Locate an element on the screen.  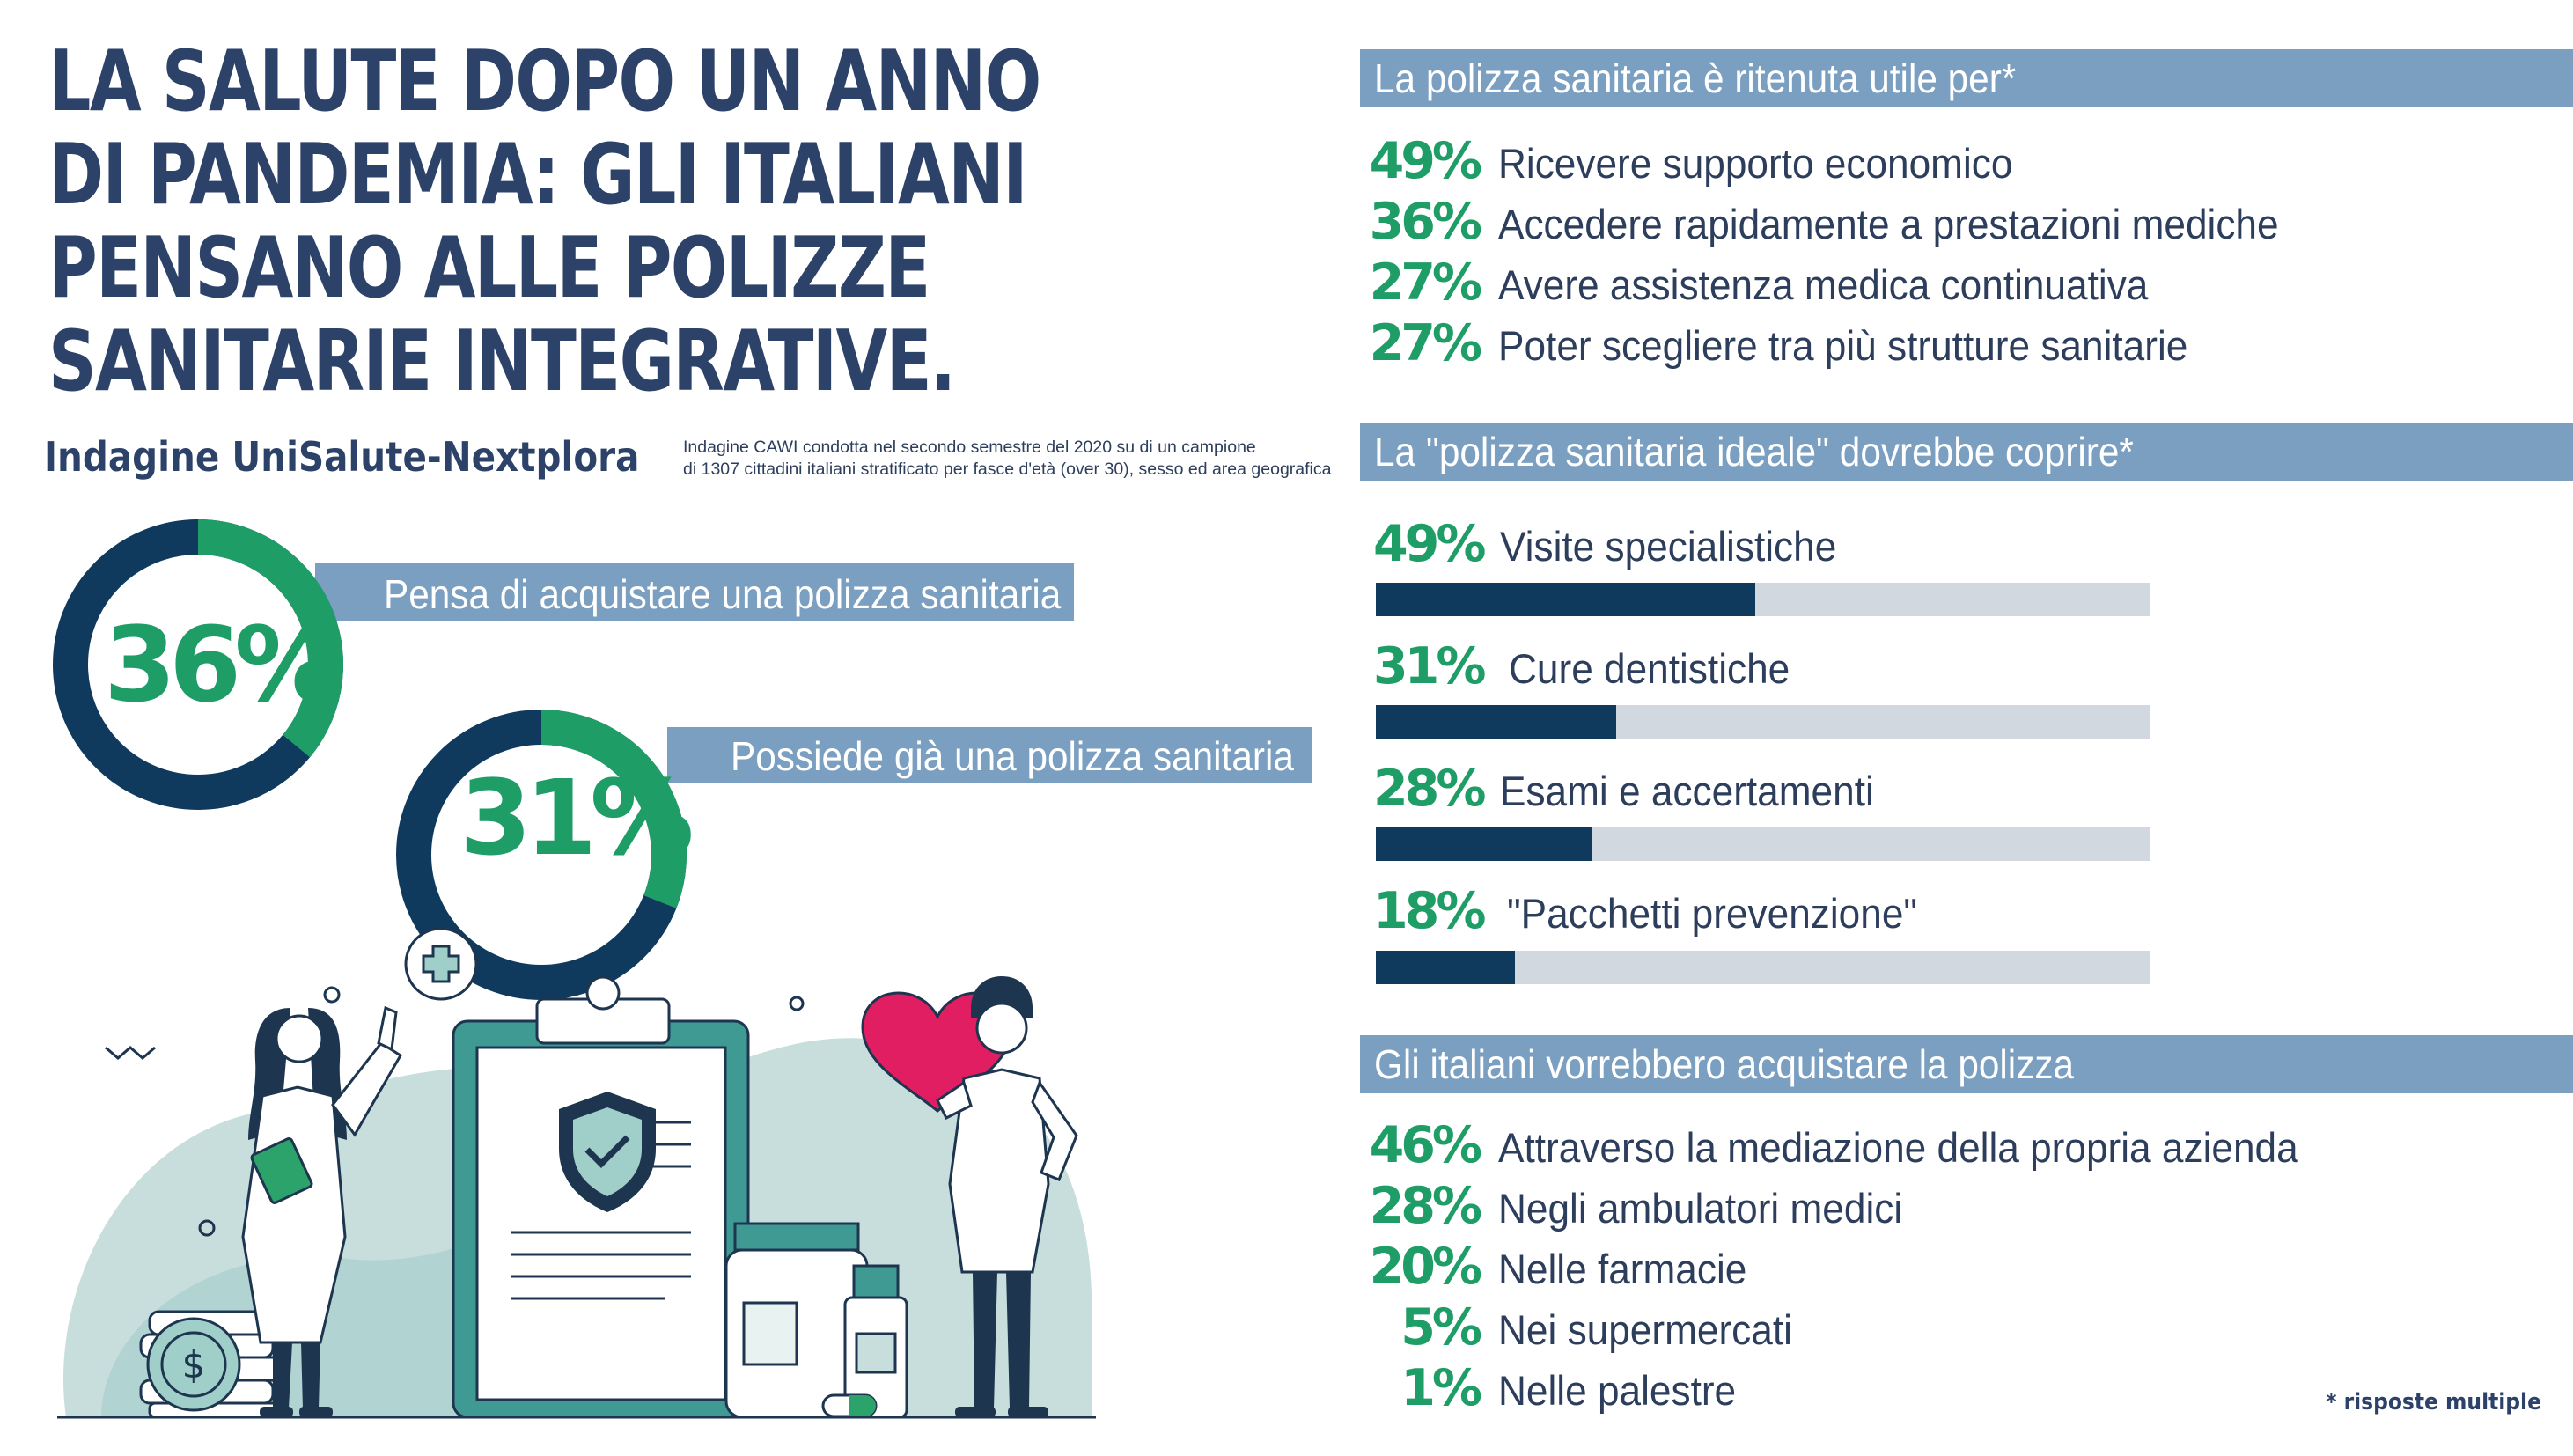
title-line: SANITARIE INTEGRATIVE. is located at coordinates (502, 361).